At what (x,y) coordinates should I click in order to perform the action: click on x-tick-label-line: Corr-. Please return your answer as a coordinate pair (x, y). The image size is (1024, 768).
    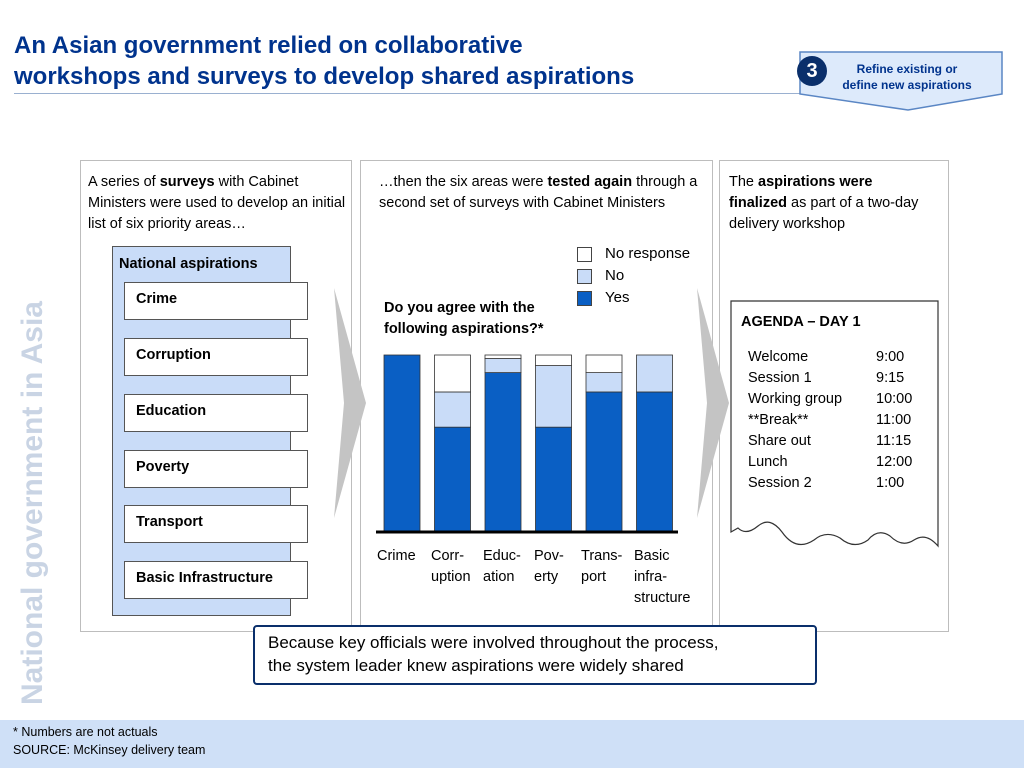
    Looking at the image, I should click on (448, 556).